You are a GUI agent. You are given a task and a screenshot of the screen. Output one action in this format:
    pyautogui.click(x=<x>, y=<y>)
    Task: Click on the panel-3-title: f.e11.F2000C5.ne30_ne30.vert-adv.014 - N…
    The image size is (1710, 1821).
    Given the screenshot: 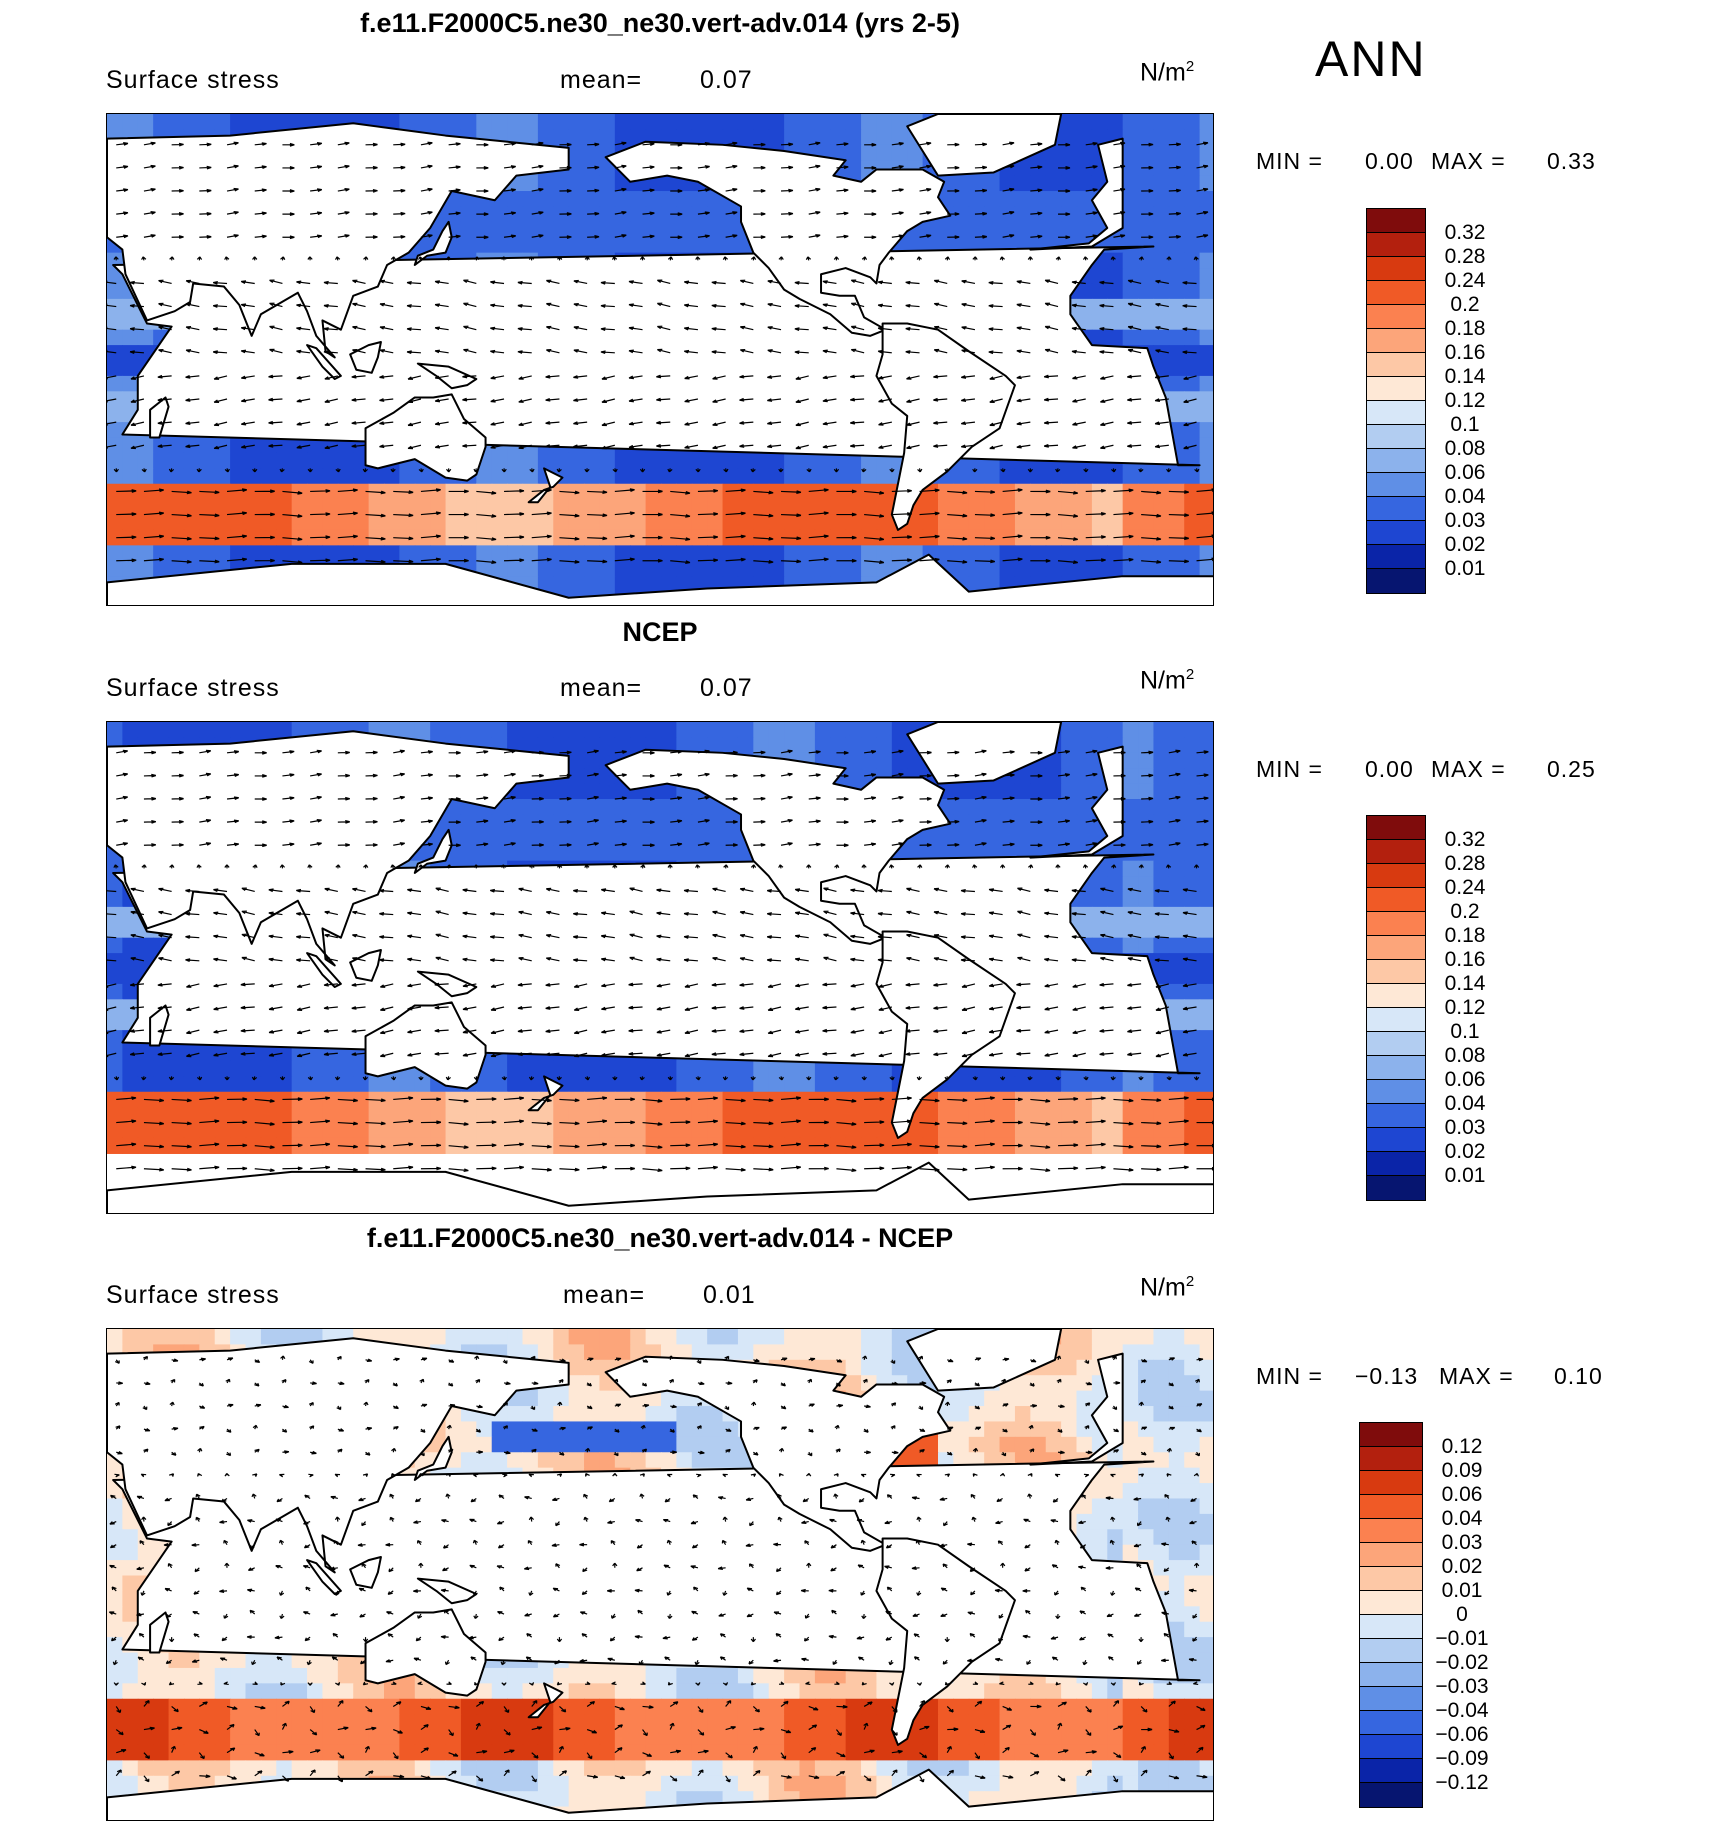 What is the action you would take?
    pyautogui.click(x=660, y=1238)
    